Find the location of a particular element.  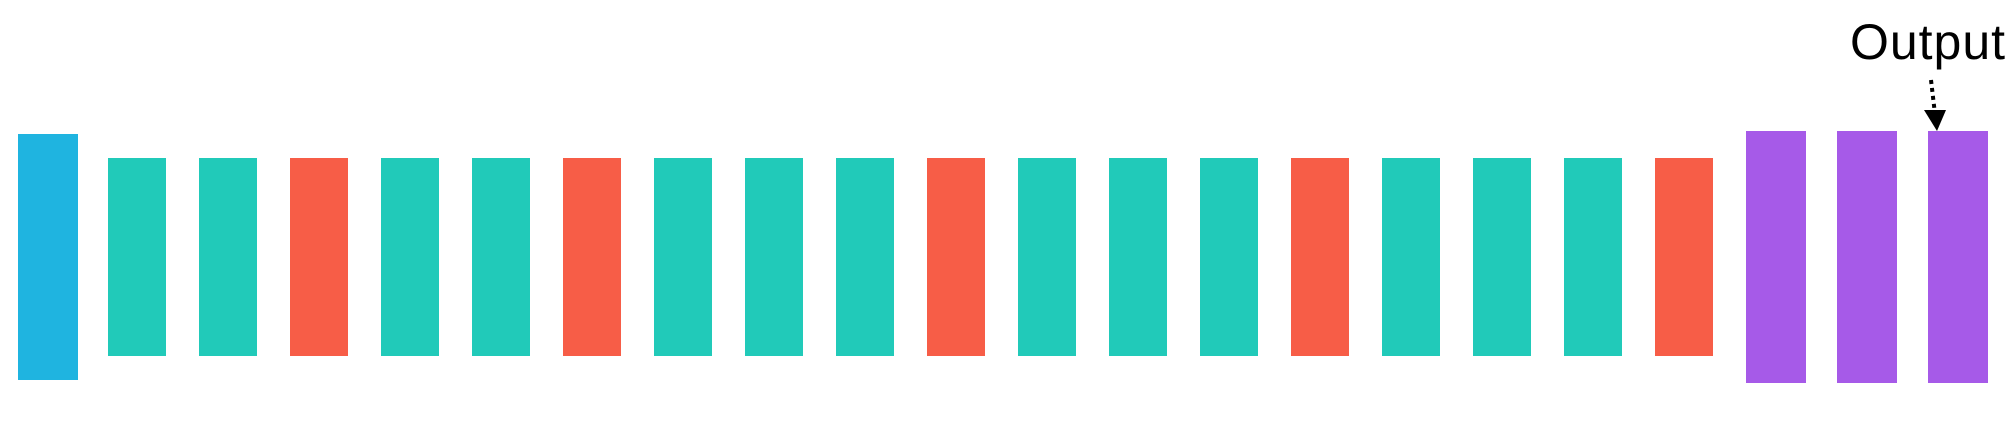

output-label: Output is located at coordinates (1928, 42).